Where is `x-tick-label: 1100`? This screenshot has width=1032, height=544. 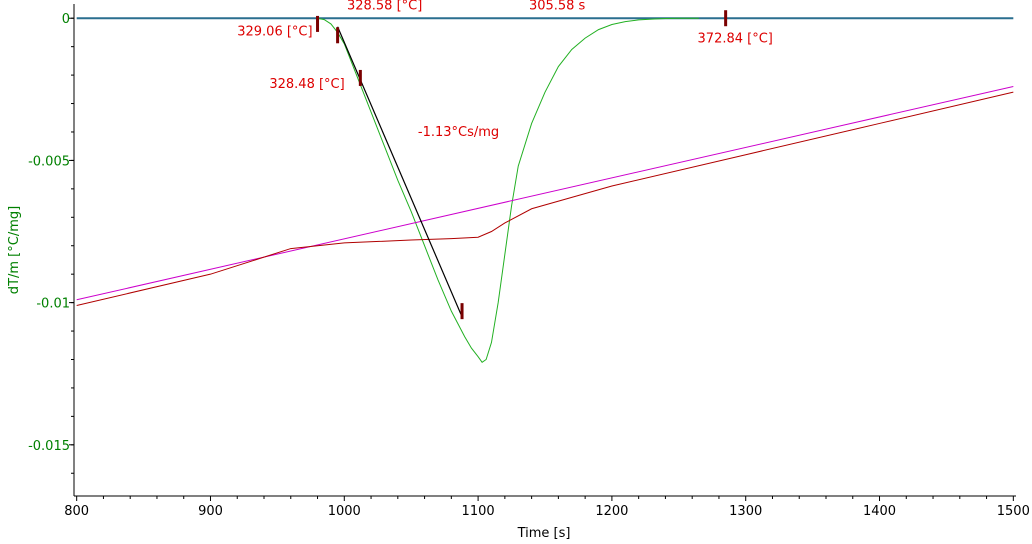
x-tick-label: 1100 is located at coordinates (478, 511).